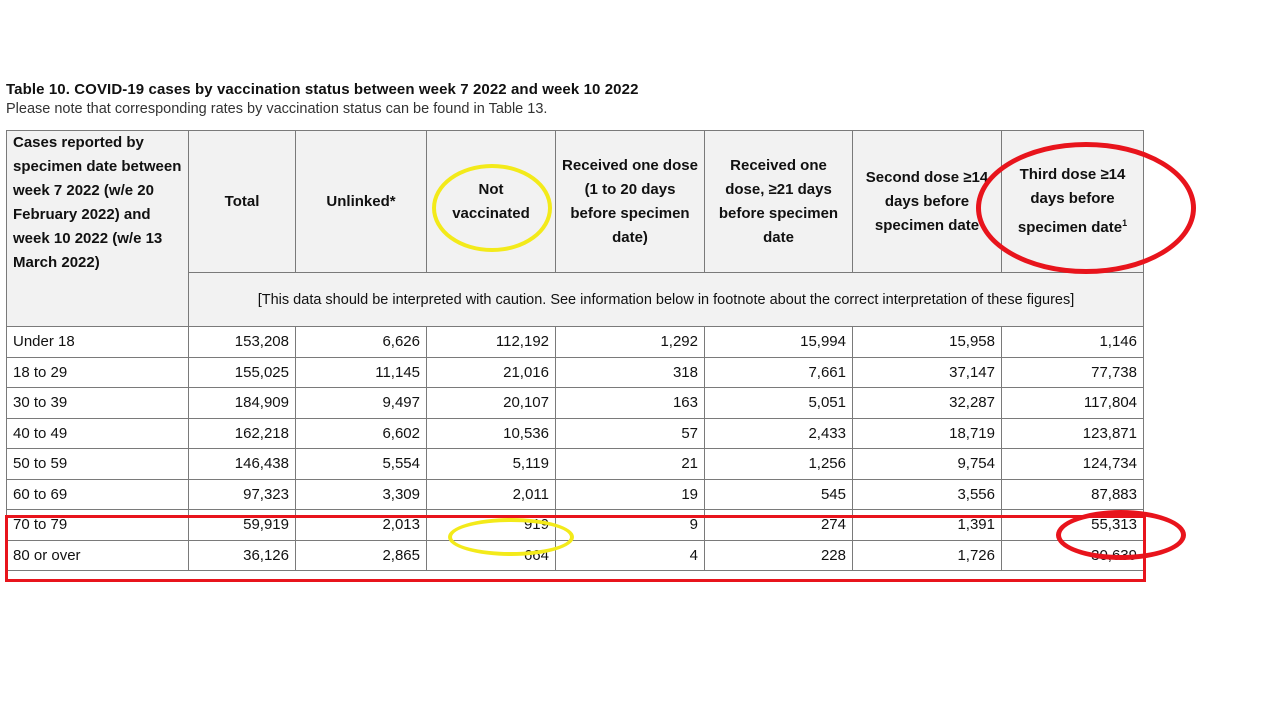 Image resolution: width=1280 pixels, height=720 pixels. I want to click on cell-one-dose-21: 5,051, so click(778, 403).